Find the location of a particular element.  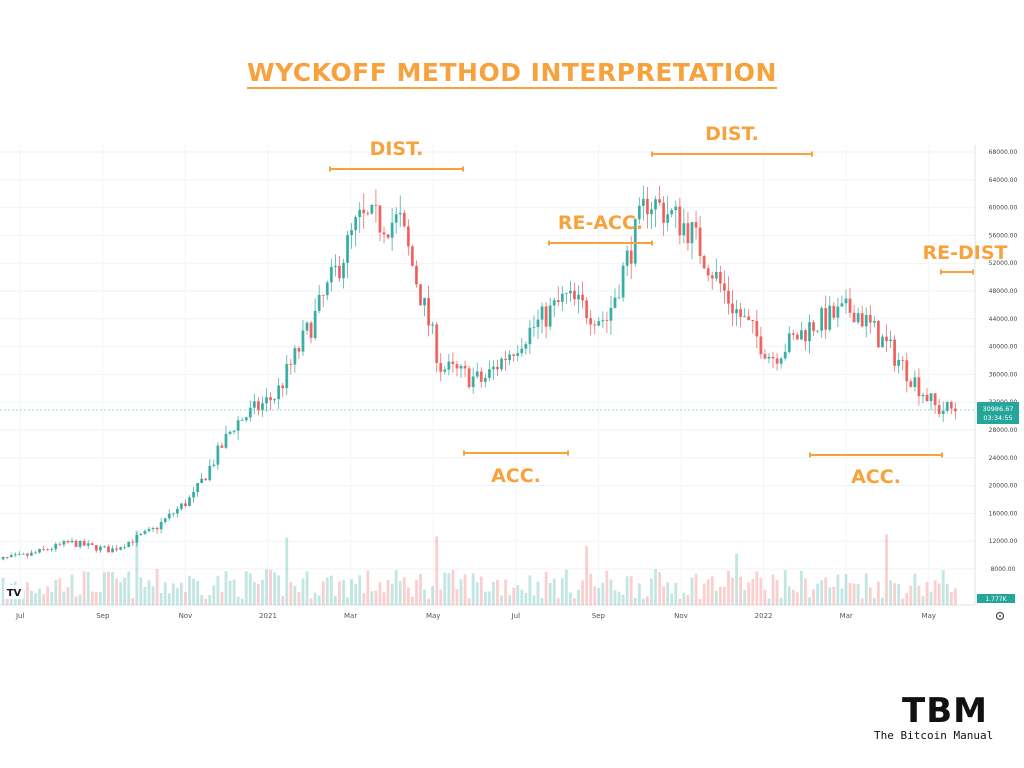

y-tick-label: 52000.00 is located at coordinates (1003, 263).